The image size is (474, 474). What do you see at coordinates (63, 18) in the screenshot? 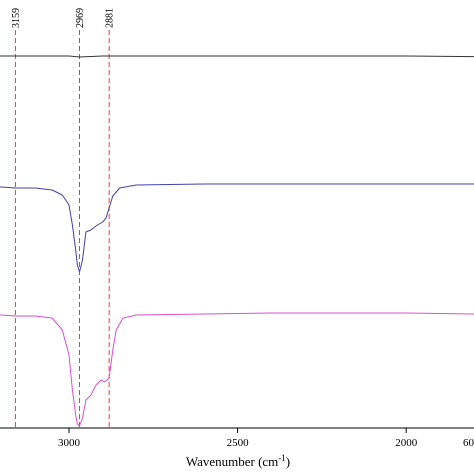
I see `peak-labels: 315929692881159914791380132011161060875` at bounding box center [63, 18].